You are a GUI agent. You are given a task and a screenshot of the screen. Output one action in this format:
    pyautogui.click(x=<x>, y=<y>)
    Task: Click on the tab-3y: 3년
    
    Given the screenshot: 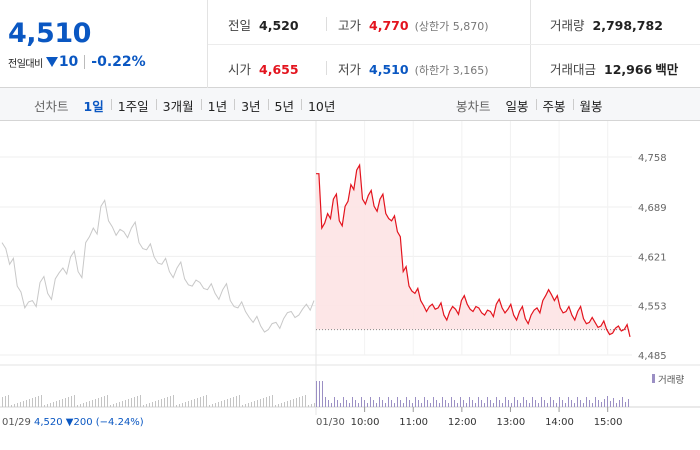 What is the action you would take?
    pyautogui.click(x=250, y=105)
    